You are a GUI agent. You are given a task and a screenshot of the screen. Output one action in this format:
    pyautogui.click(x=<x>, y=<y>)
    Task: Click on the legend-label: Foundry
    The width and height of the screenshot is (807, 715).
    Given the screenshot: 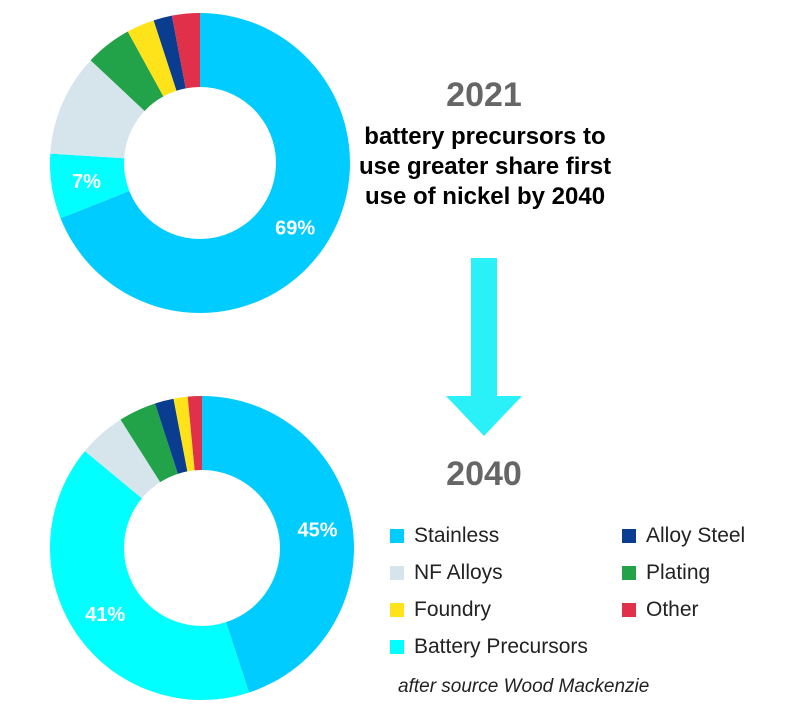 What is the action you would take?
    pyautogui.click(x=453, y=609)
    